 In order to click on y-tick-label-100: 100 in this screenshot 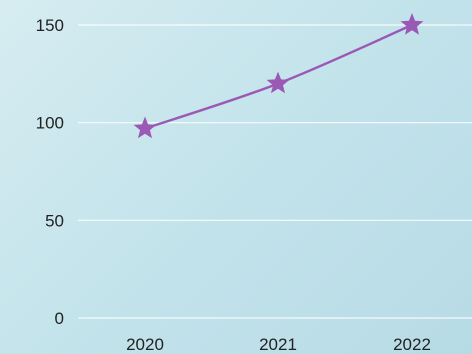, I will do `click(50, 123)`.